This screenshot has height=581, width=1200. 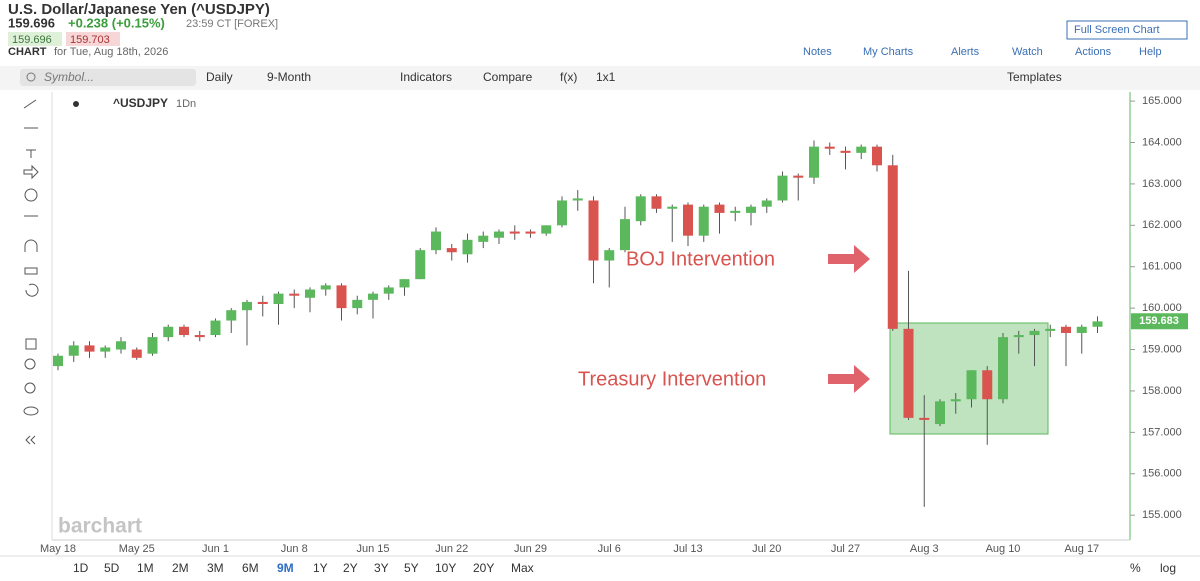 What do you see at coordinates (180, 568) in the screenshot?
I see `period-button: 2M` at bounding box center [180, 568].